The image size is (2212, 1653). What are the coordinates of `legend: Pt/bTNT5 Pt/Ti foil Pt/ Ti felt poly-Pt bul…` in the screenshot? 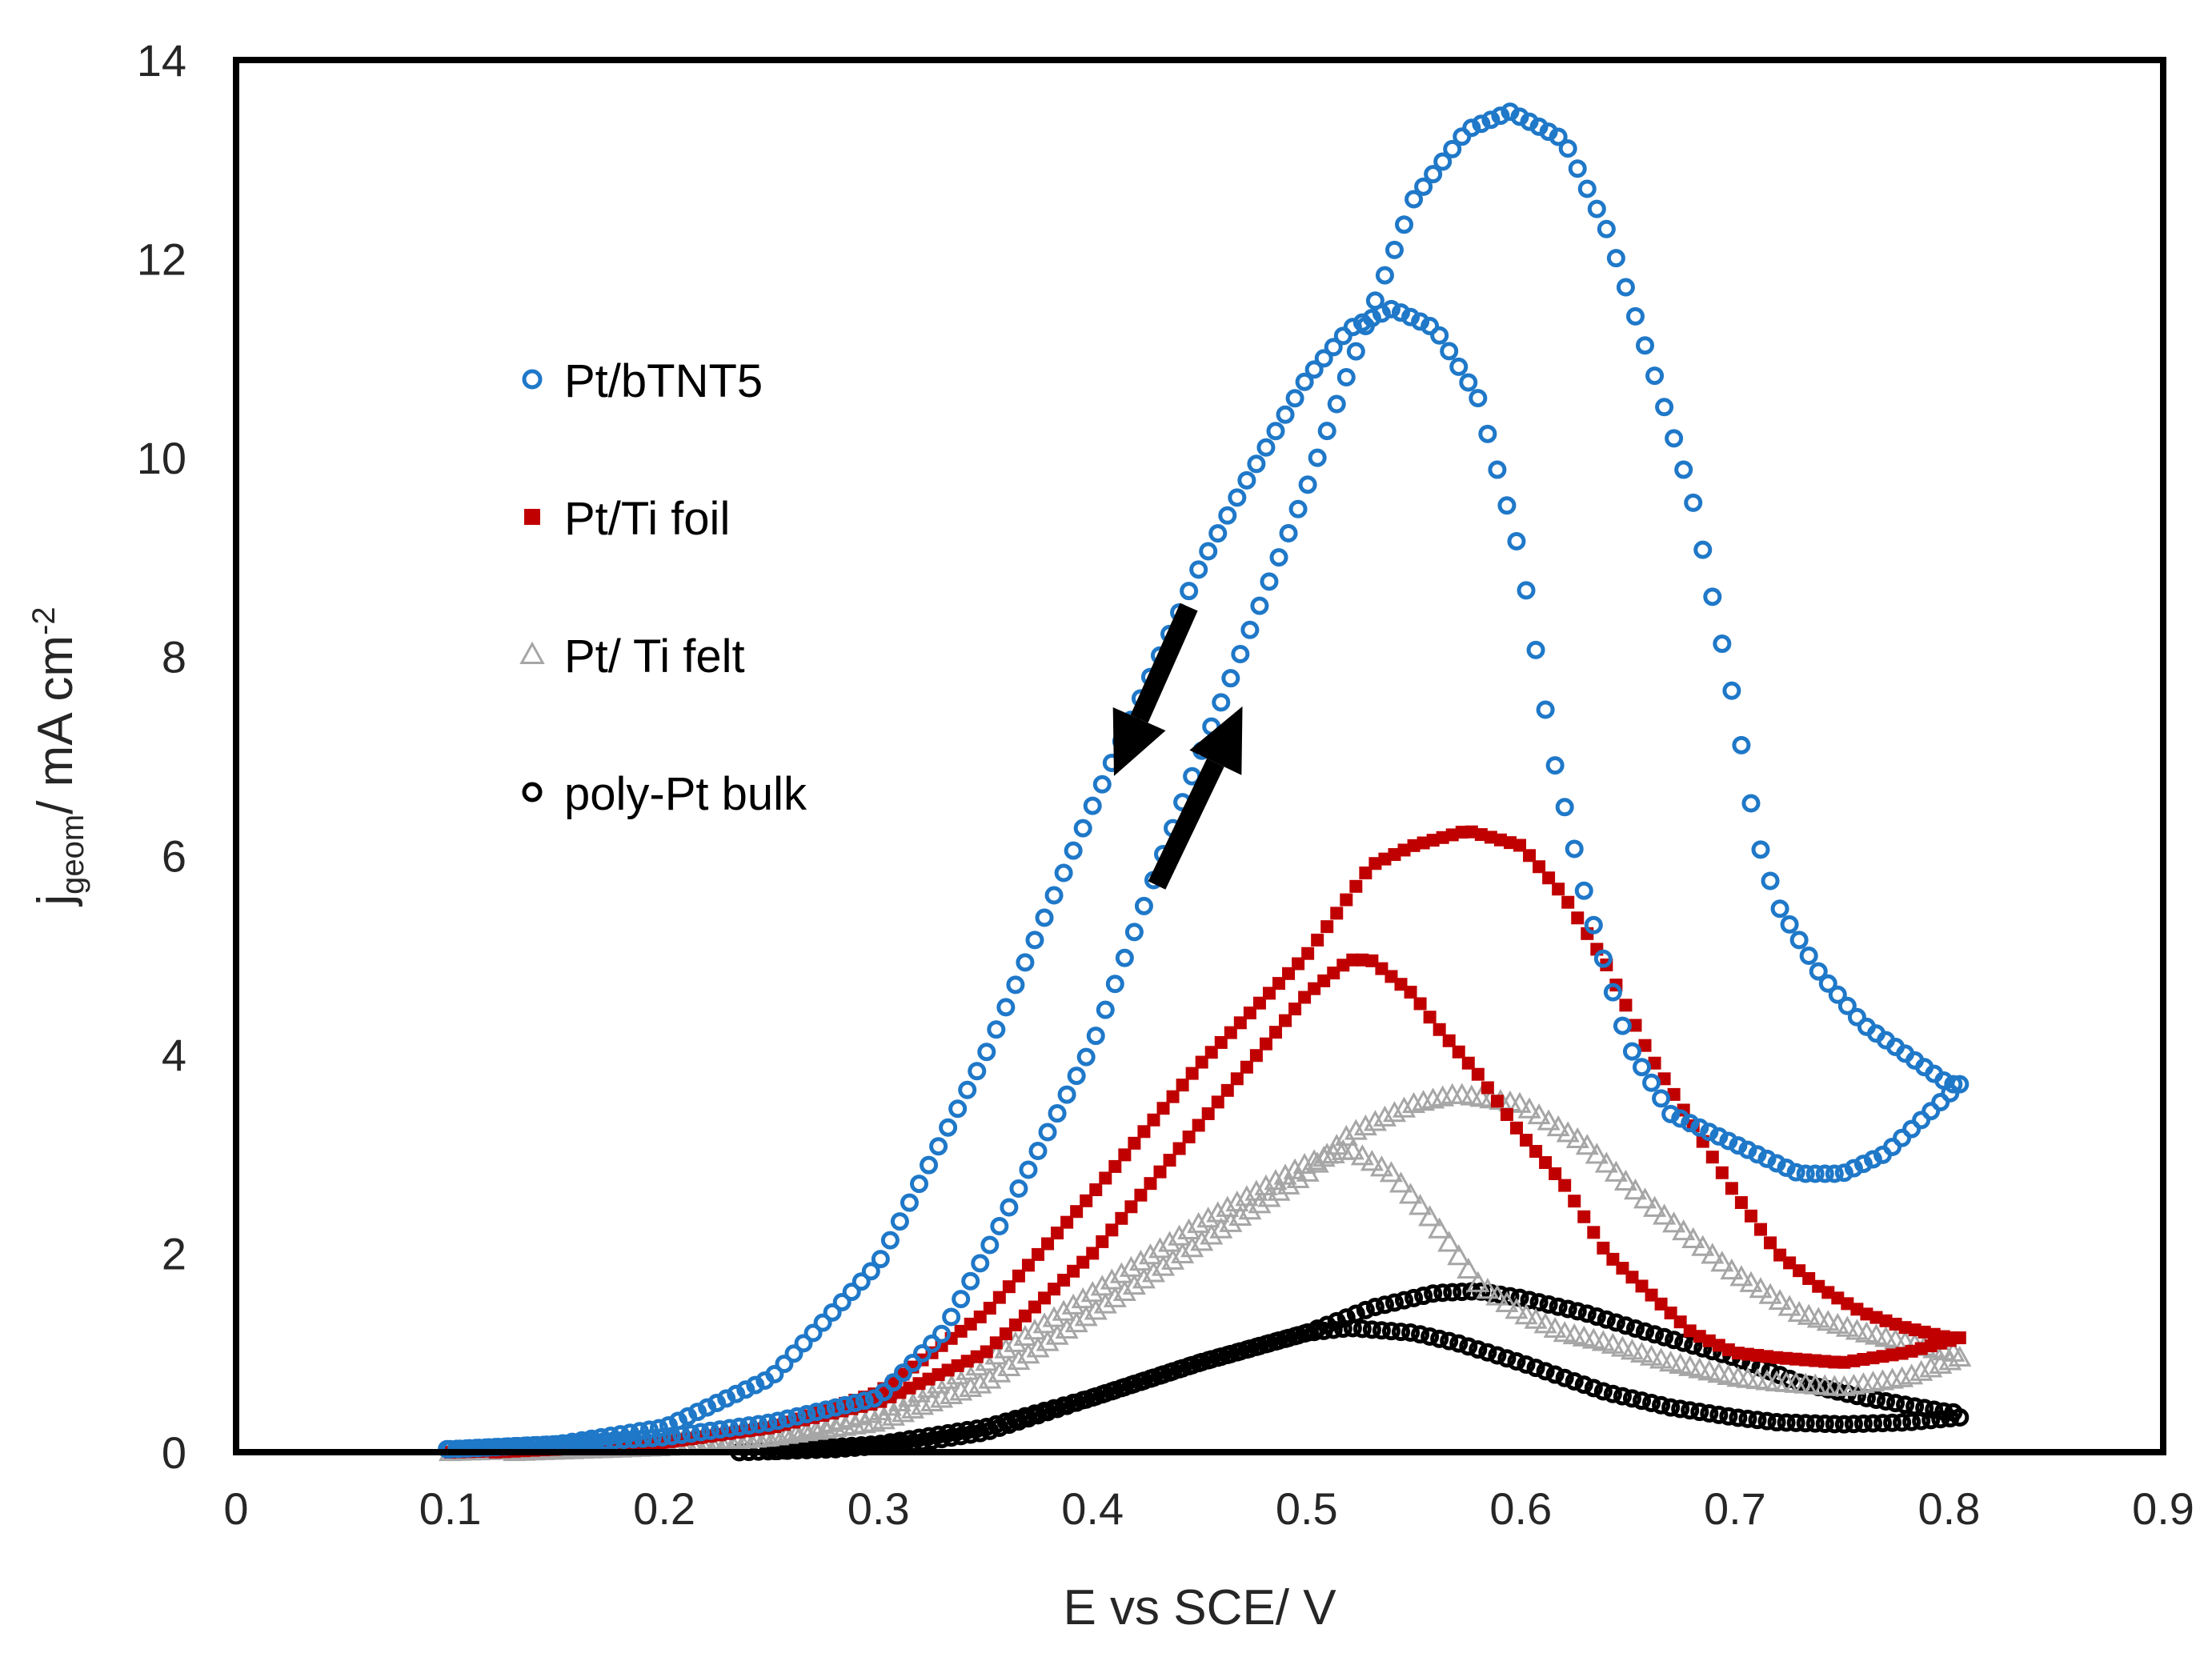 It's located at (663, 587).